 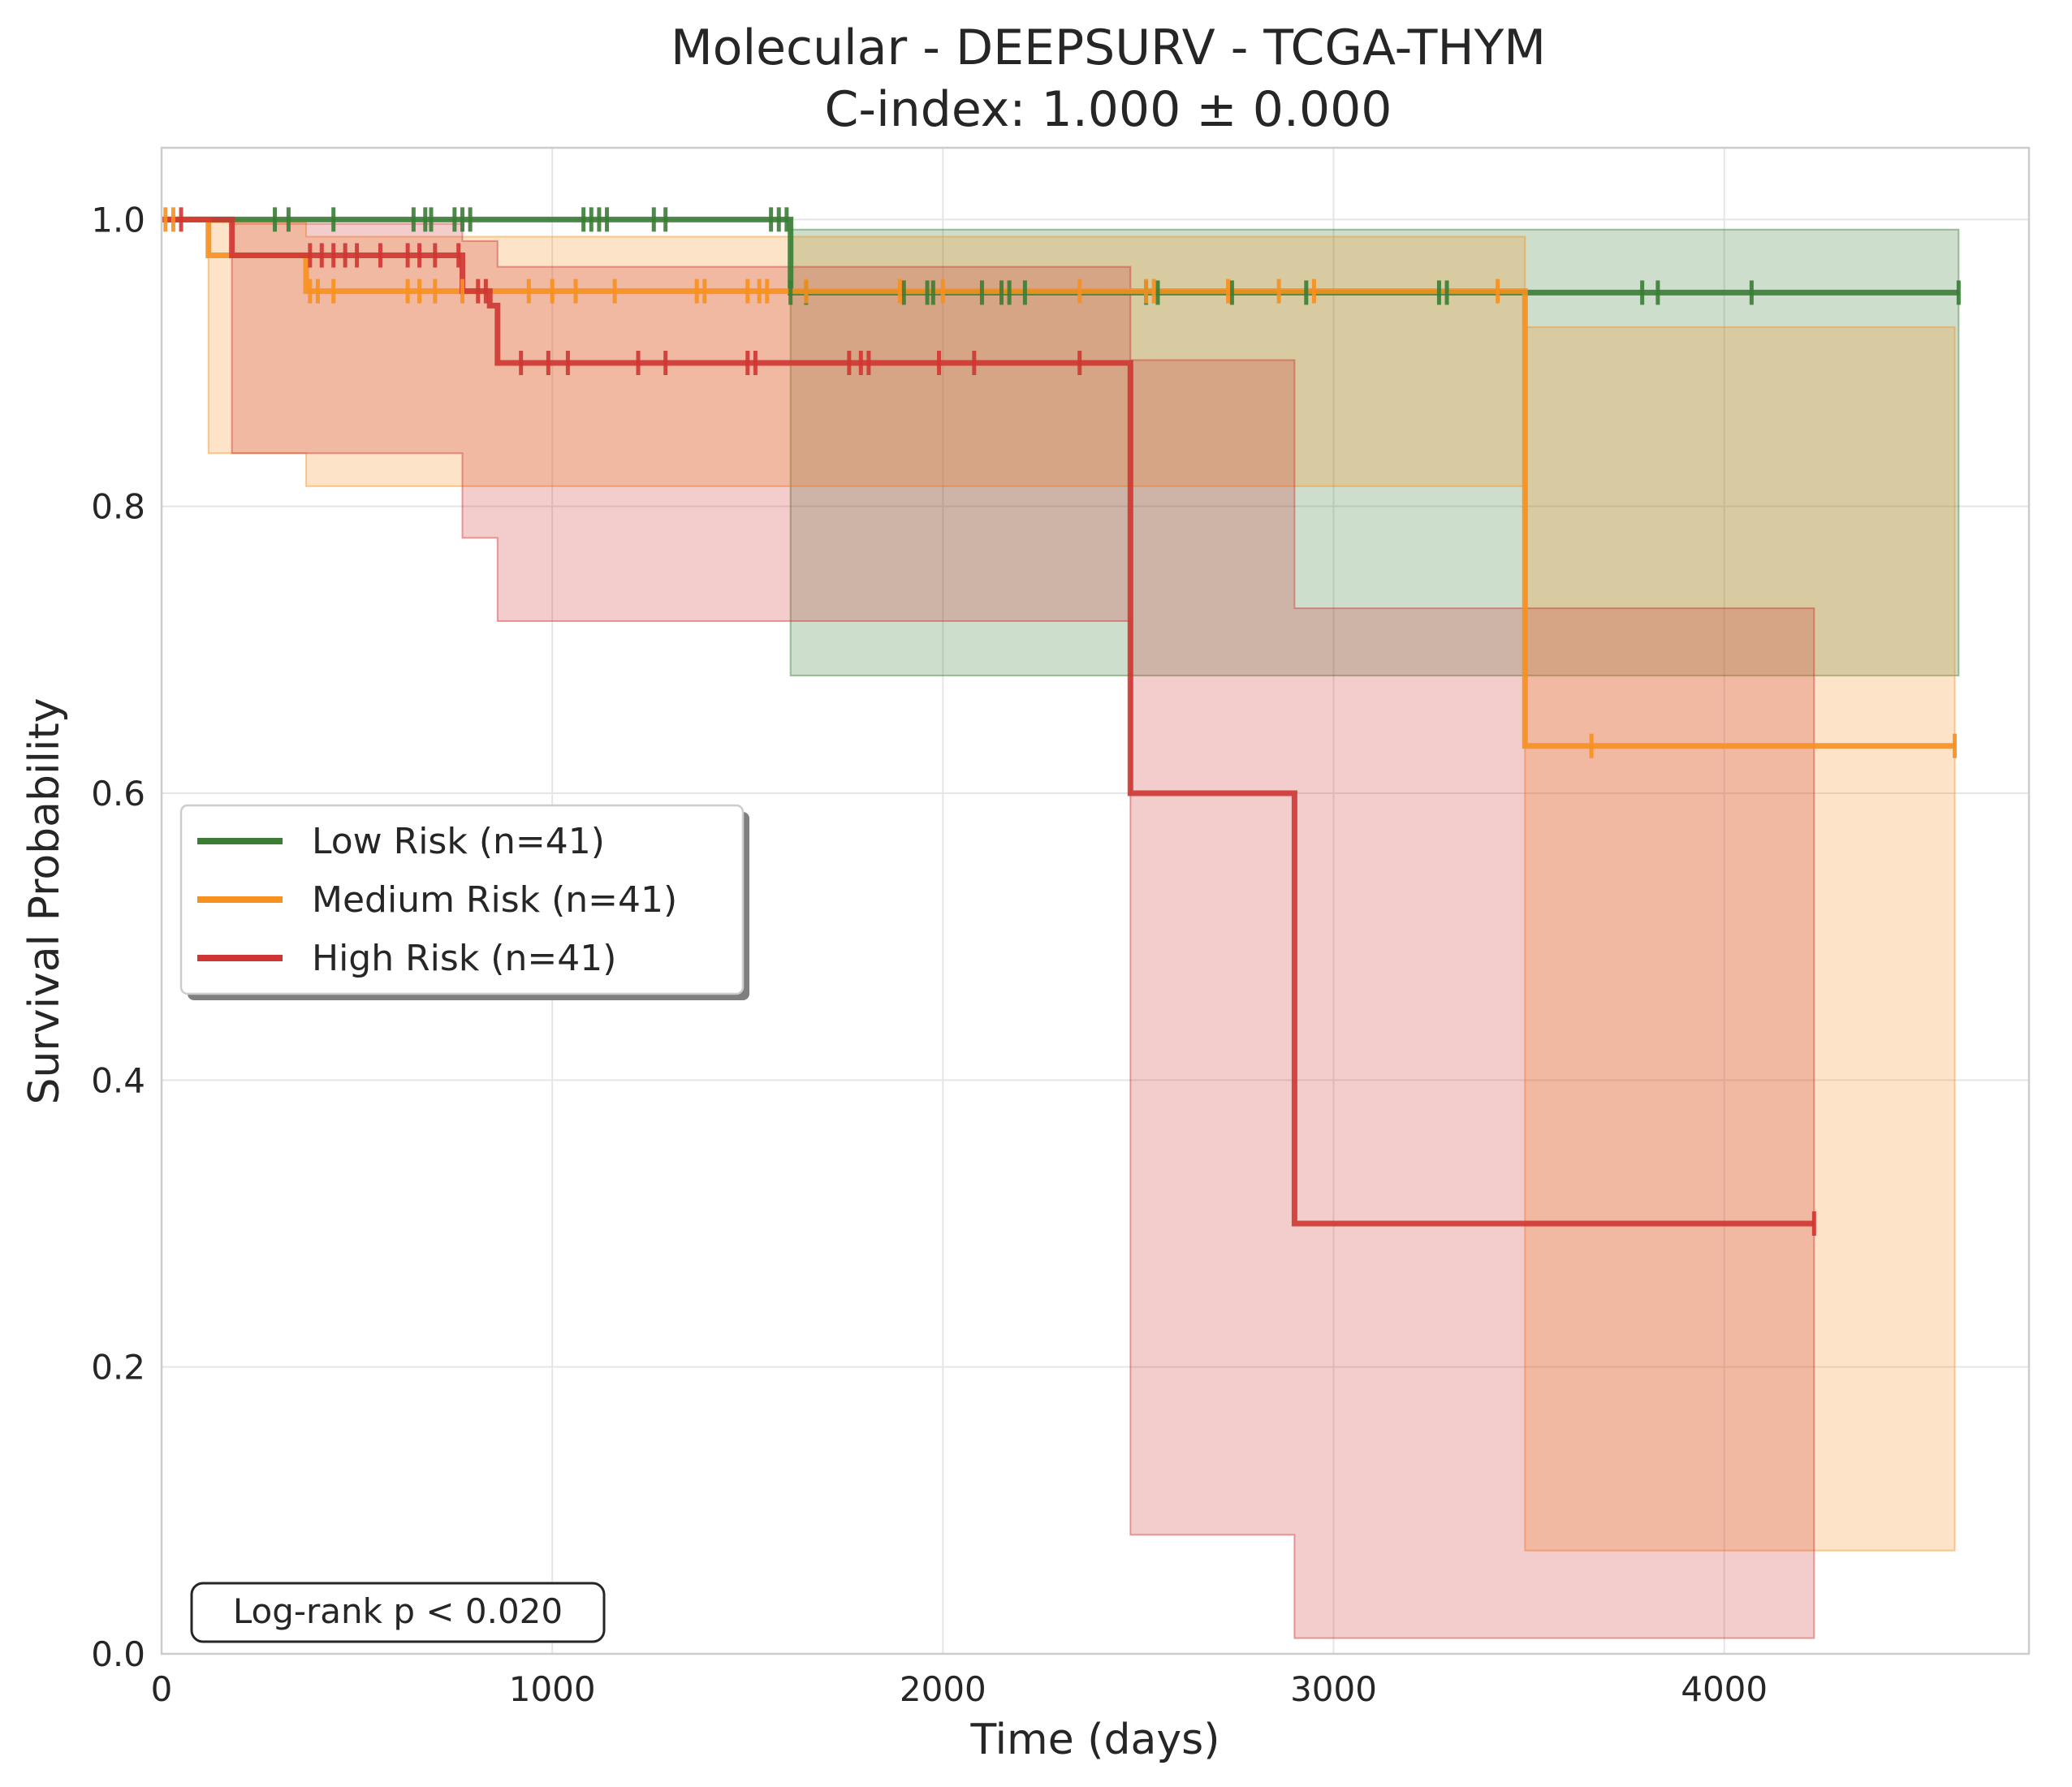 I want to click on annotation-box, so click(x=398, y=1612).